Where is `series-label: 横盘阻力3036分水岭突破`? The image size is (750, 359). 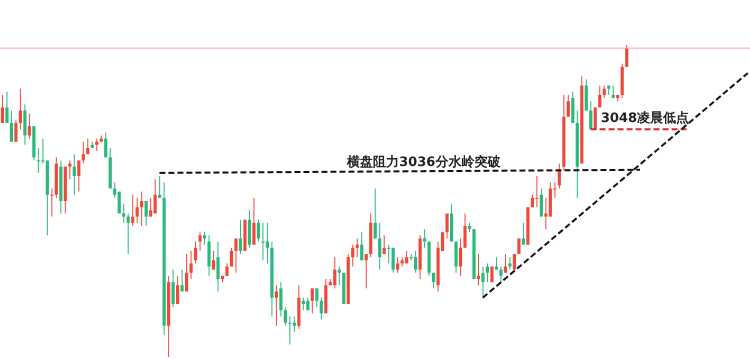
series-label: 横盘阻力3036分水岭突破 is located at coordinates (424, 162).